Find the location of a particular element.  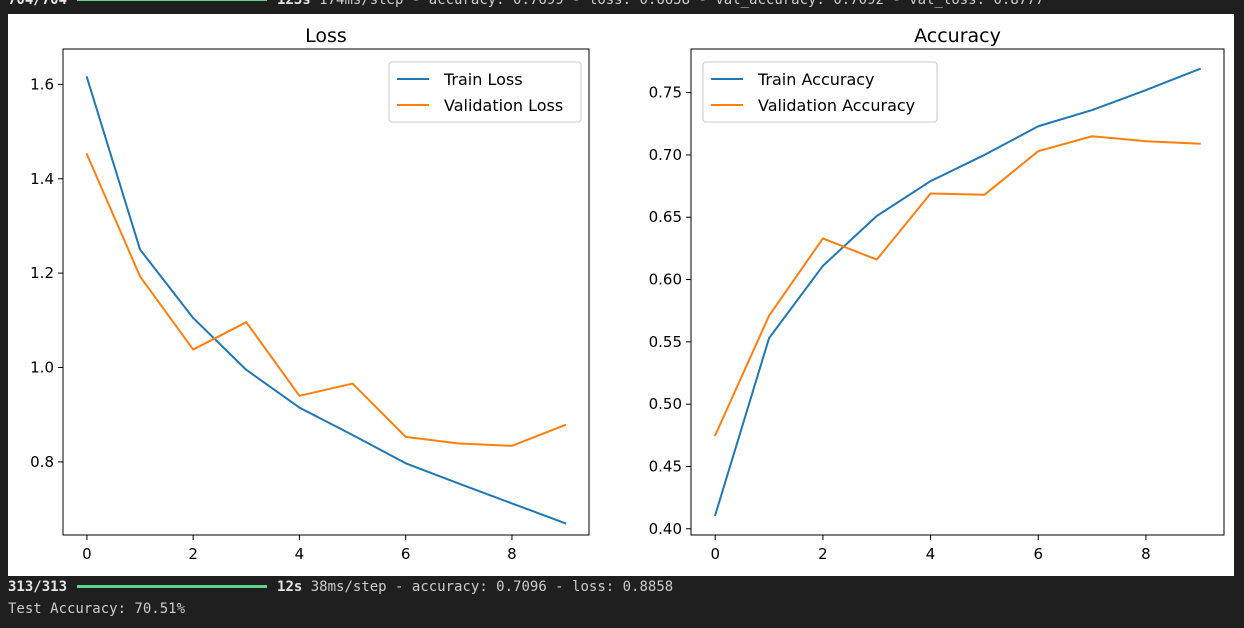

legend-label: Train Accuracy is located at coordinates (816, 79).